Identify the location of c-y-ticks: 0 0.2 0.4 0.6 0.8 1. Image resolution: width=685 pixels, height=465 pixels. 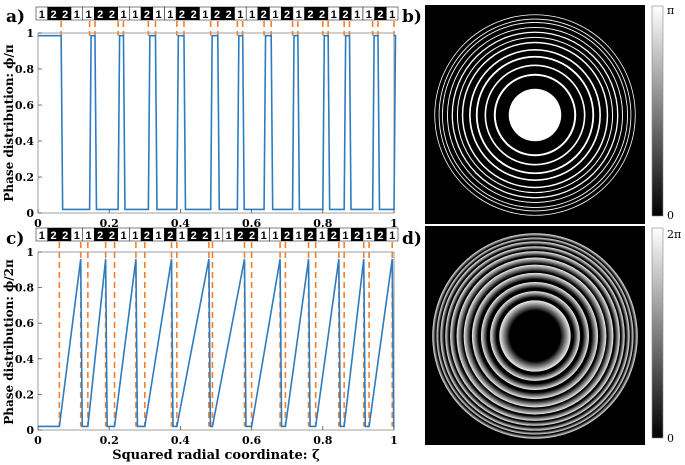
(28, 341).